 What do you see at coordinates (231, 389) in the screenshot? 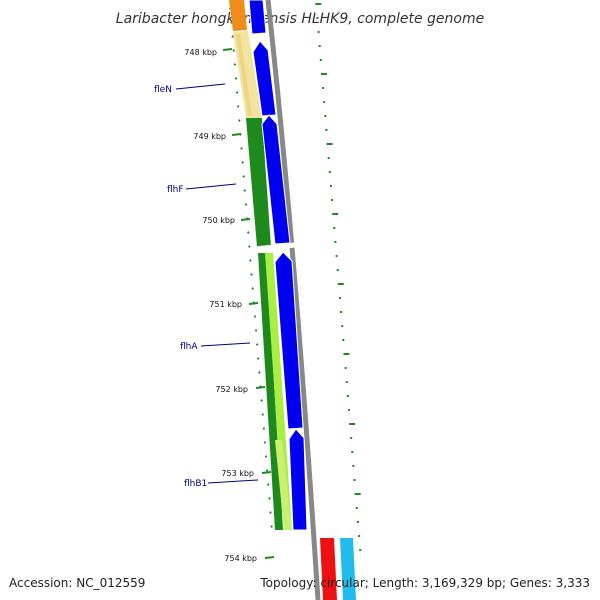
I see `tick-label: 752 kbp` at bounding box center [231, 389].